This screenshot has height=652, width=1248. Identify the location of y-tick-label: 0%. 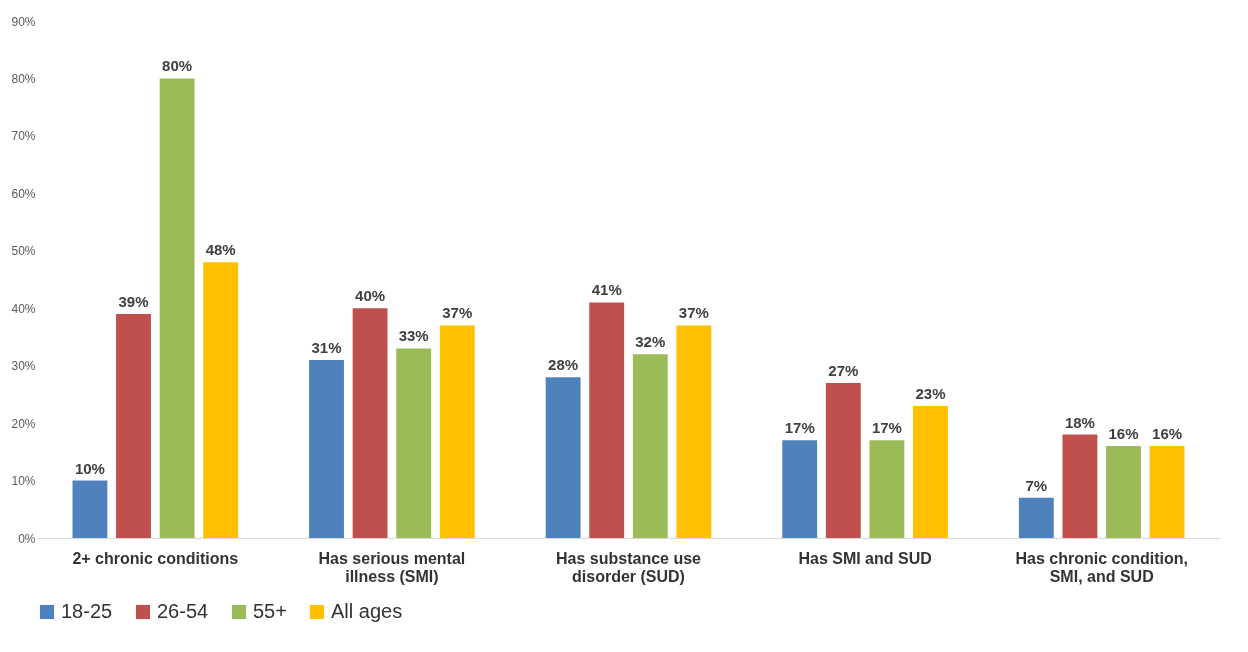
(27, 538).